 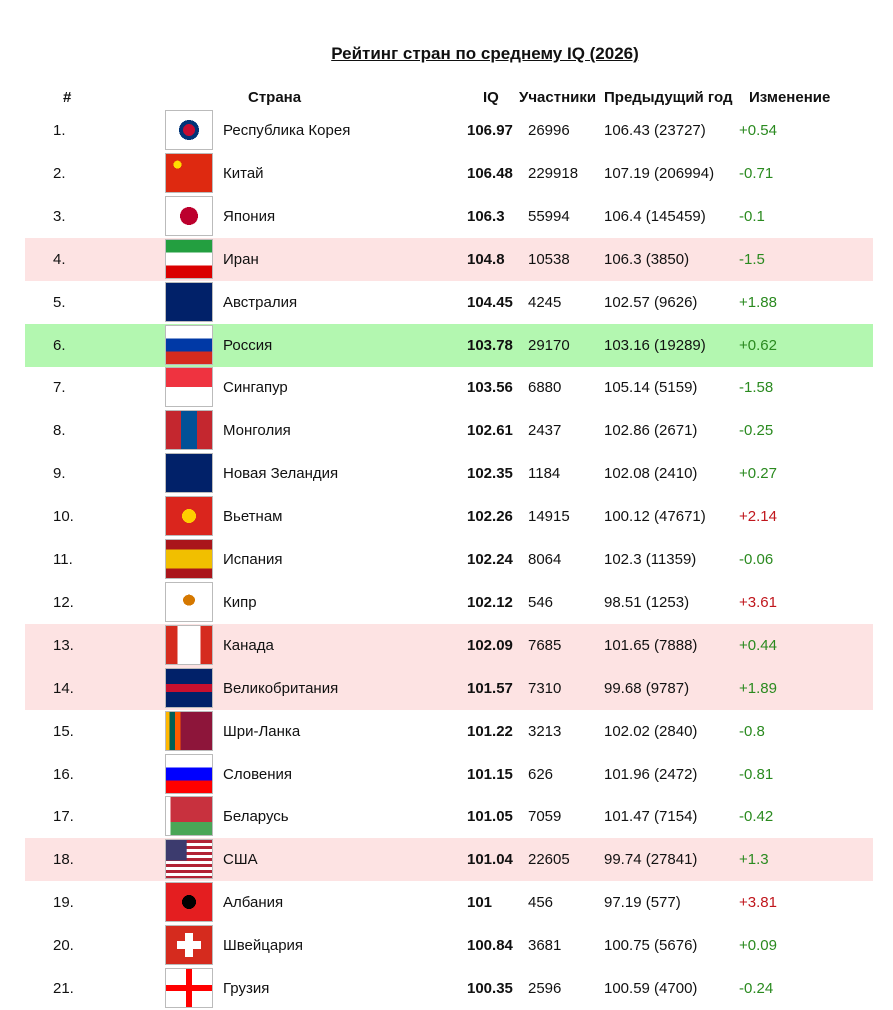 I want to click on change-value: +2.14, so click(x=758, y=517).